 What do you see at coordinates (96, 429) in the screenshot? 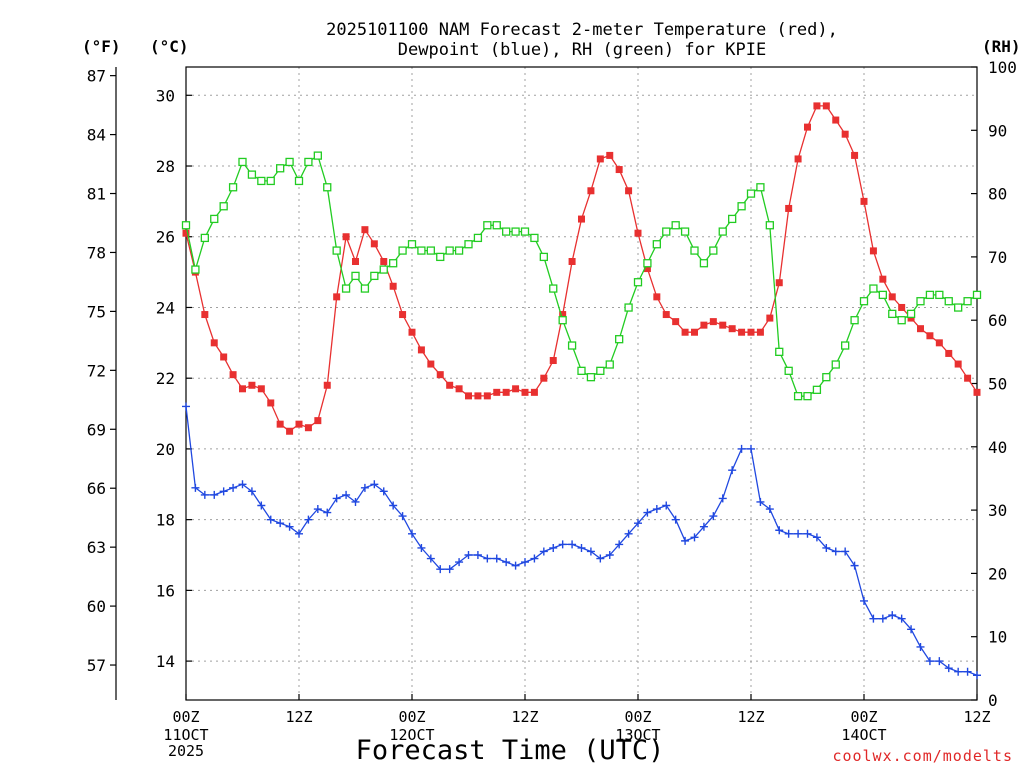
I see `fahrenheit-tick-label: 69` at bounding box center [96, 429].